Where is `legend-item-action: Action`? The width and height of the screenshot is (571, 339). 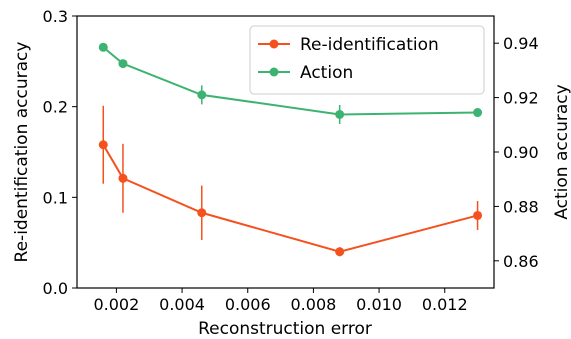
legend-item-action: Action is located at coordinates (305, 73).